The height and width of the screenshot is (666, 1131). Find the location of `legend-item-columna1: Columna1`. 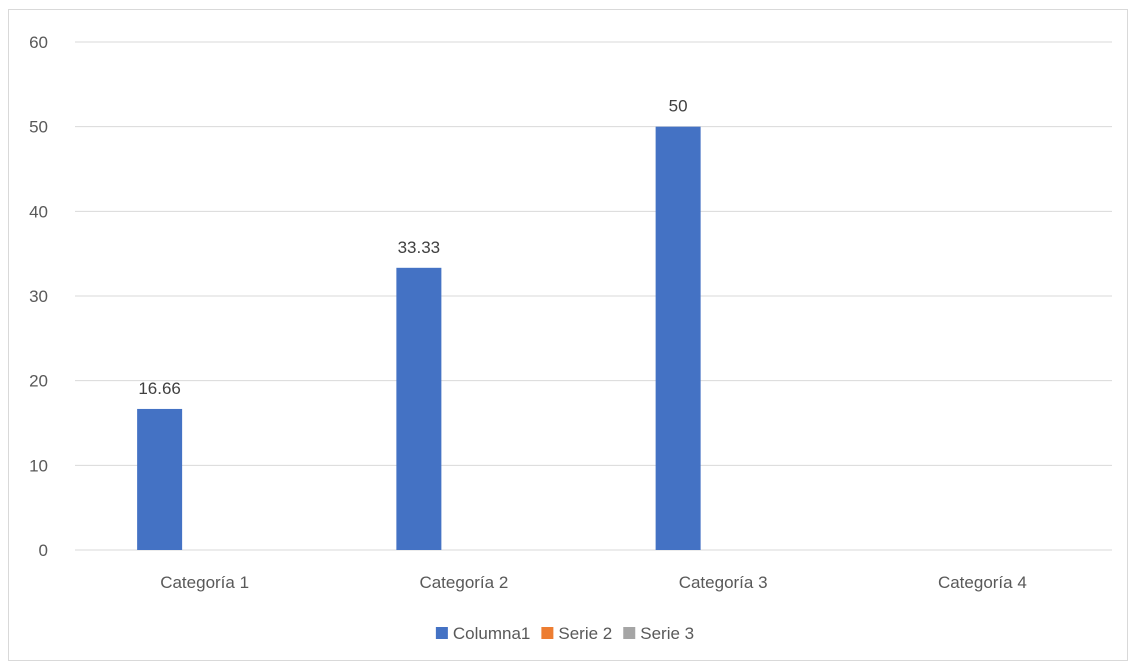

legend-item-columna1: Columna1 is located at coordinates (483, 633).